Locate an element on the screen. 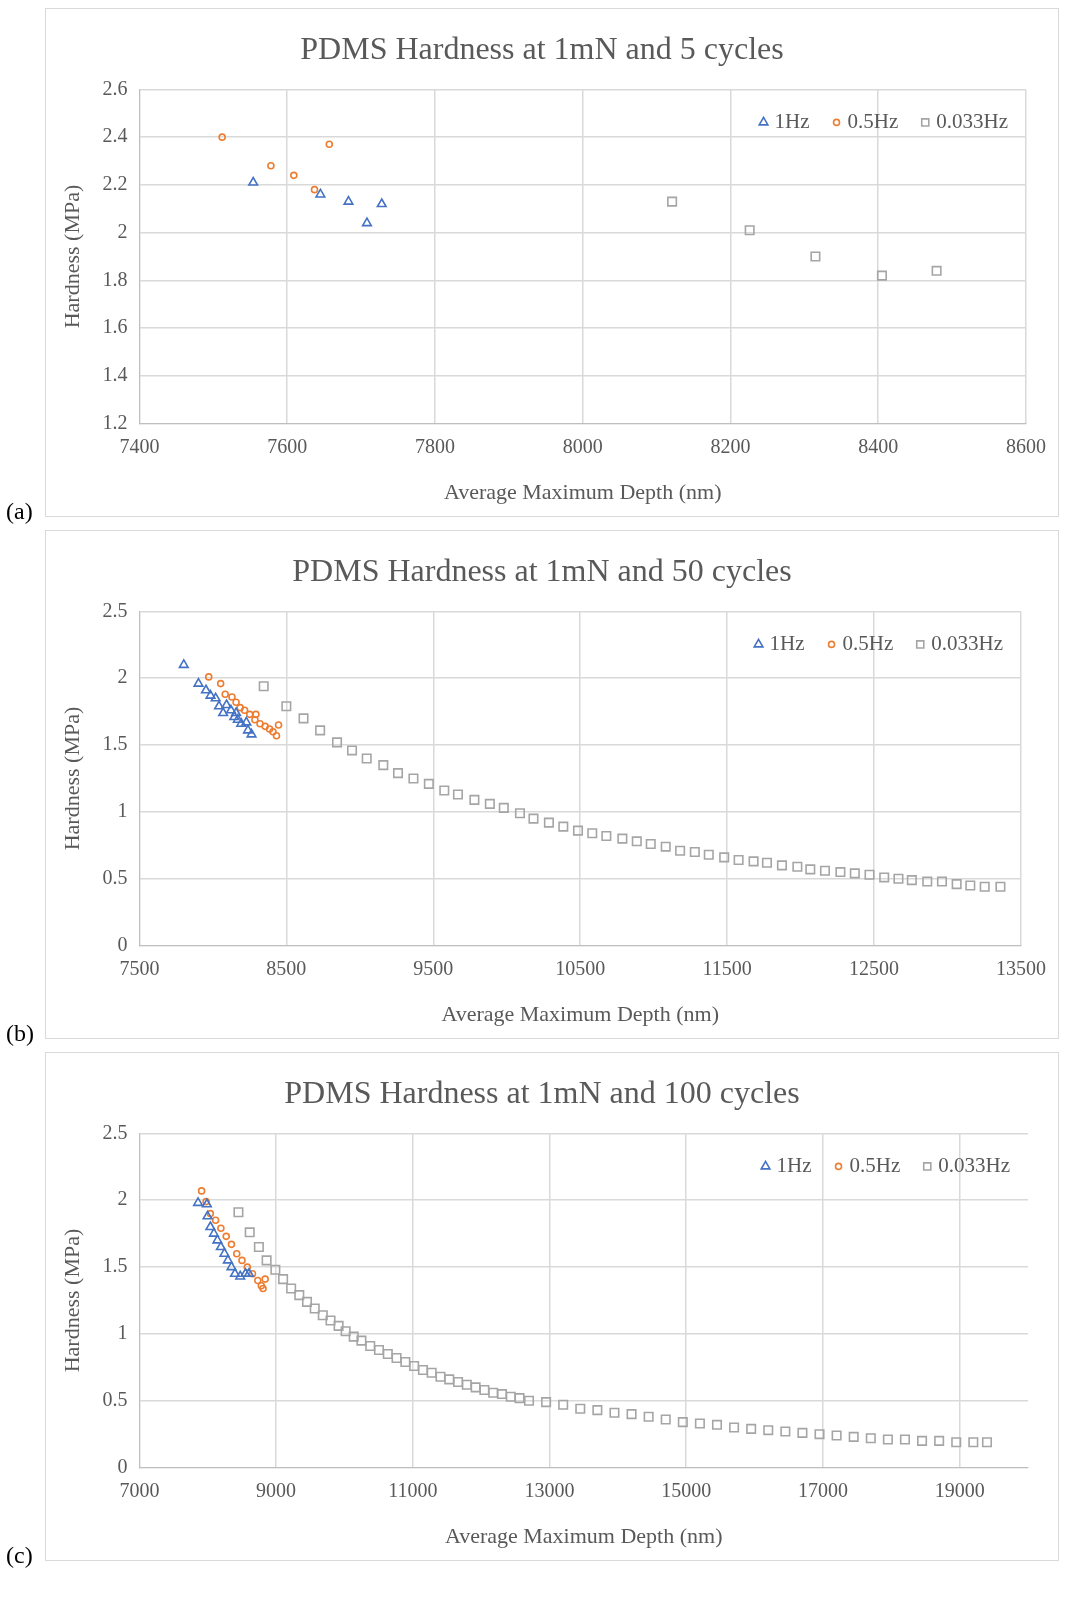 This screenshot has width=1079, height=1598. x-tick-label: 15000 is located at coordinates (686, 1489).